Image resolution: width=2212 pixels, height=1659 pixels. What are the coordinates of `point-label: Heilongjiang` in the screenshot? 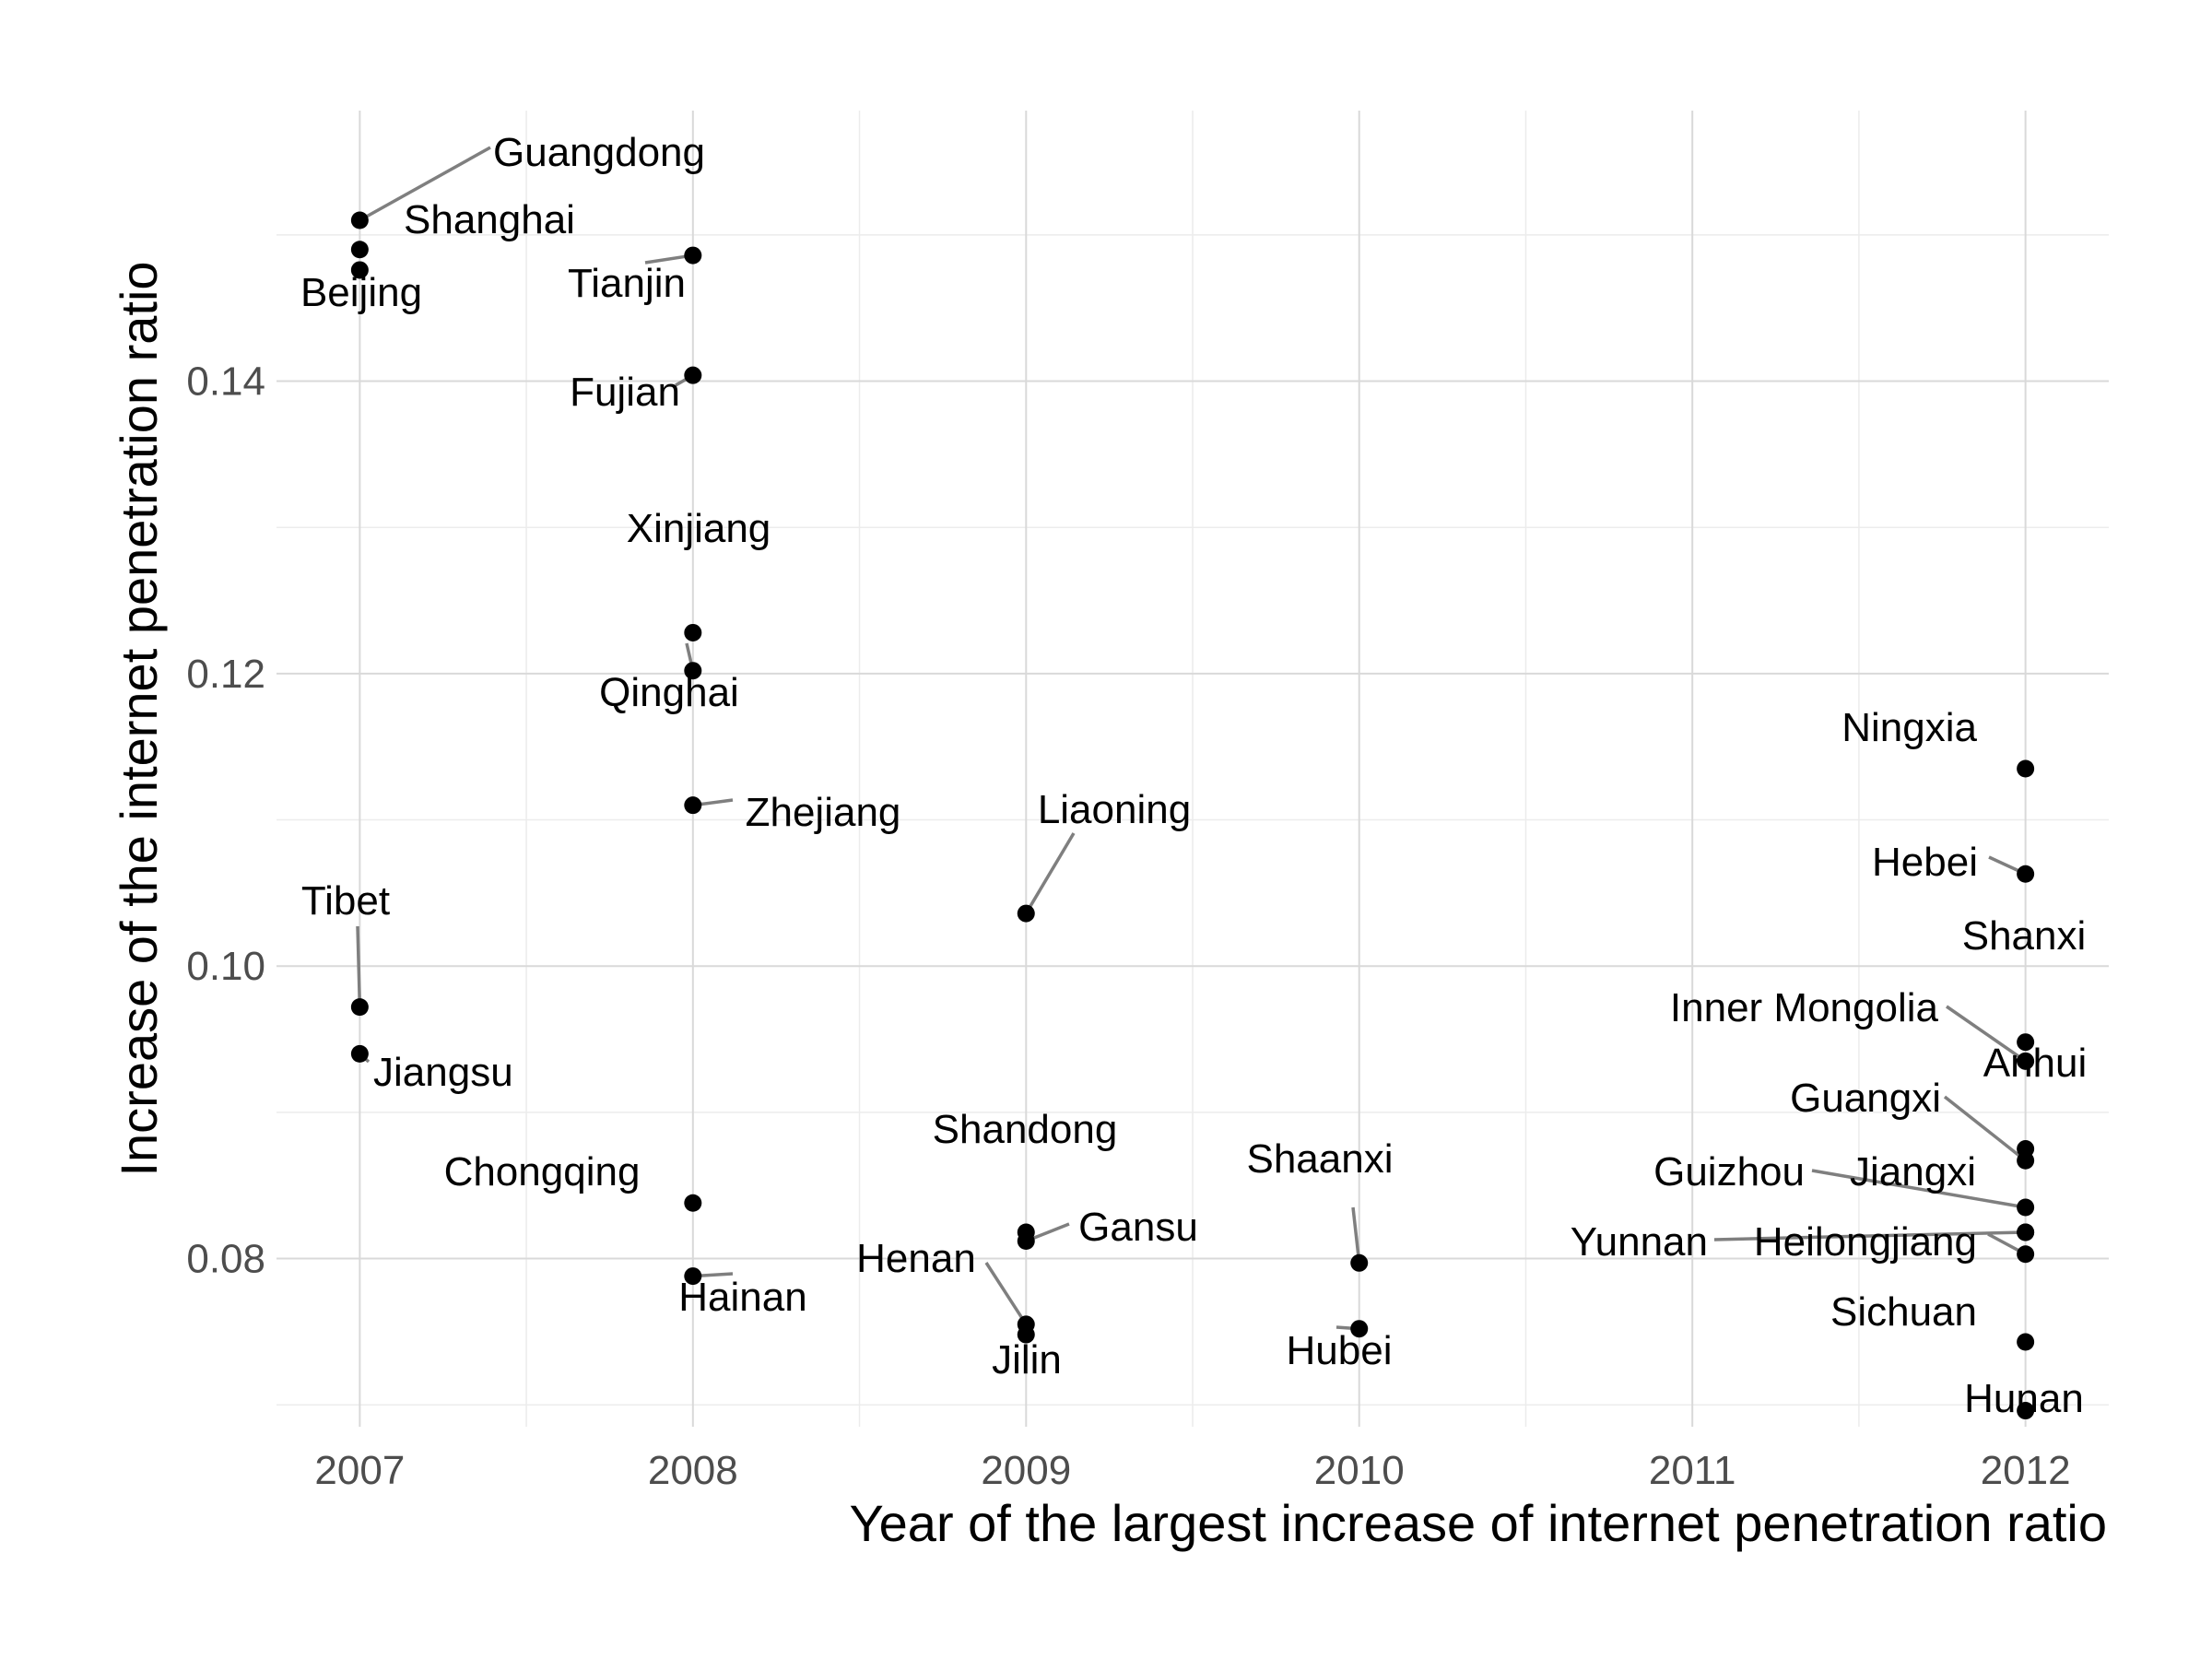 It's located at (1865, 1242).